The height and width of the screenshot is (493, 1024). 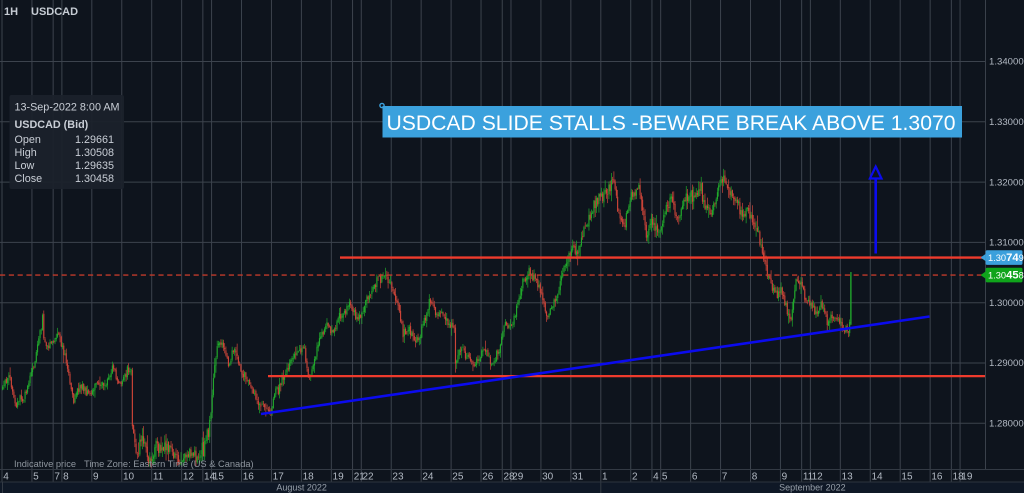 I want to click on svg-text: 1.34000, so click(x=1006, y=62).